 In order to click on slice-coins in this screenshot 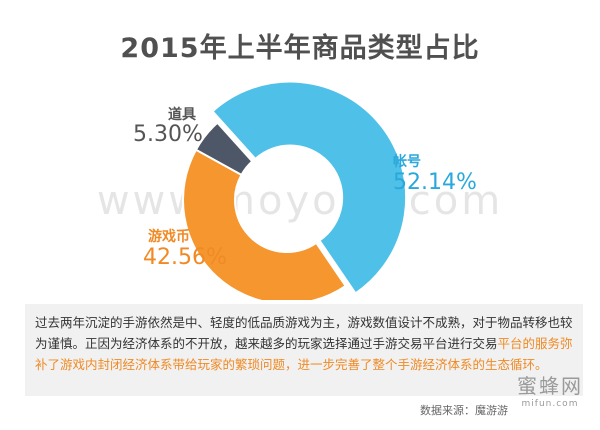, I will do `click(264, 224)`.